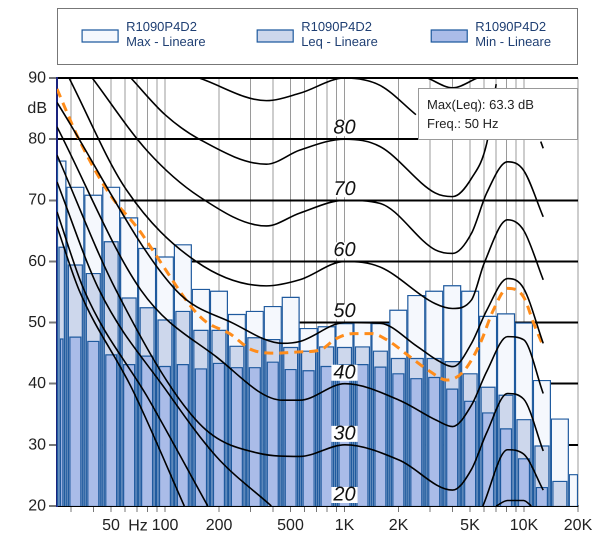 This screenshot has height=539, width=608. I want to click on y-tick-label: 70, so click(37, 200).